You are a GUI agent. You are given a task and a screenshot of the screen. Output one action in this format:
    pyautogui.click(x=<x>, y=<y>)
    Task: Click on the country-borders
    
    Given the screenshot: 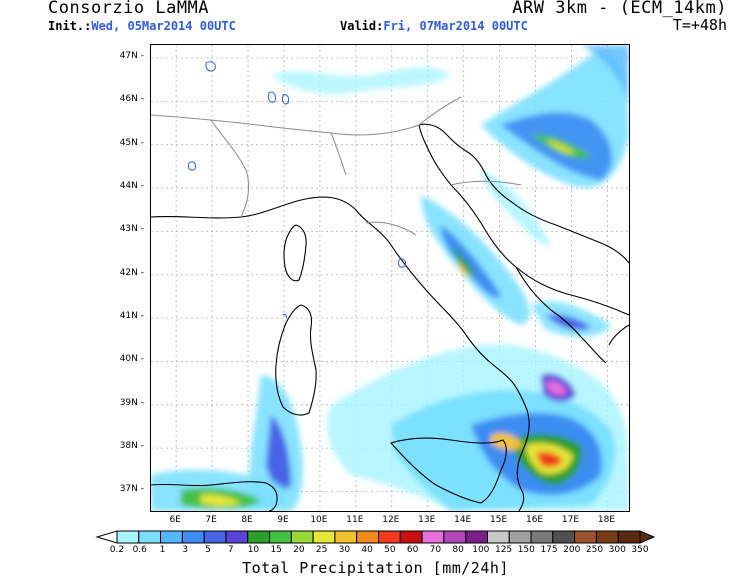 What is the action you would take?
    pyautogui.click(x=336, y=166)
    